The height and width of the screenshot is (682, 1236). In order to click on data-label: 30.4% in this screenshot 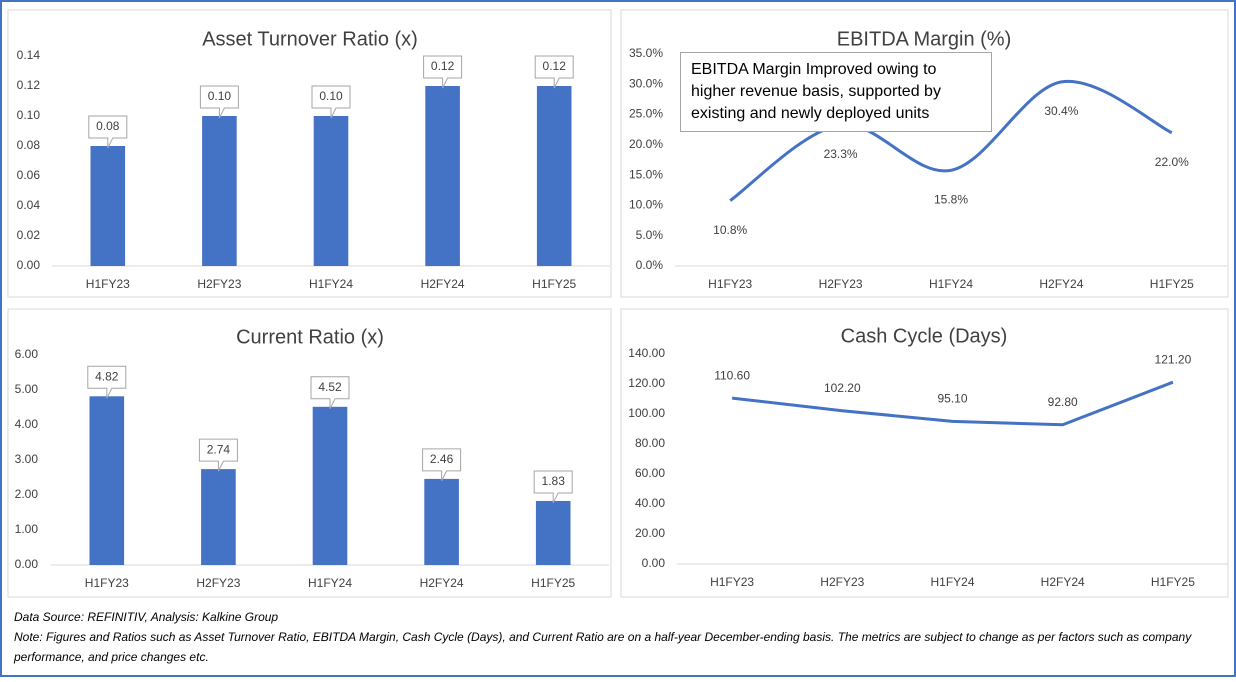, I will do `click(1061, 111)`.